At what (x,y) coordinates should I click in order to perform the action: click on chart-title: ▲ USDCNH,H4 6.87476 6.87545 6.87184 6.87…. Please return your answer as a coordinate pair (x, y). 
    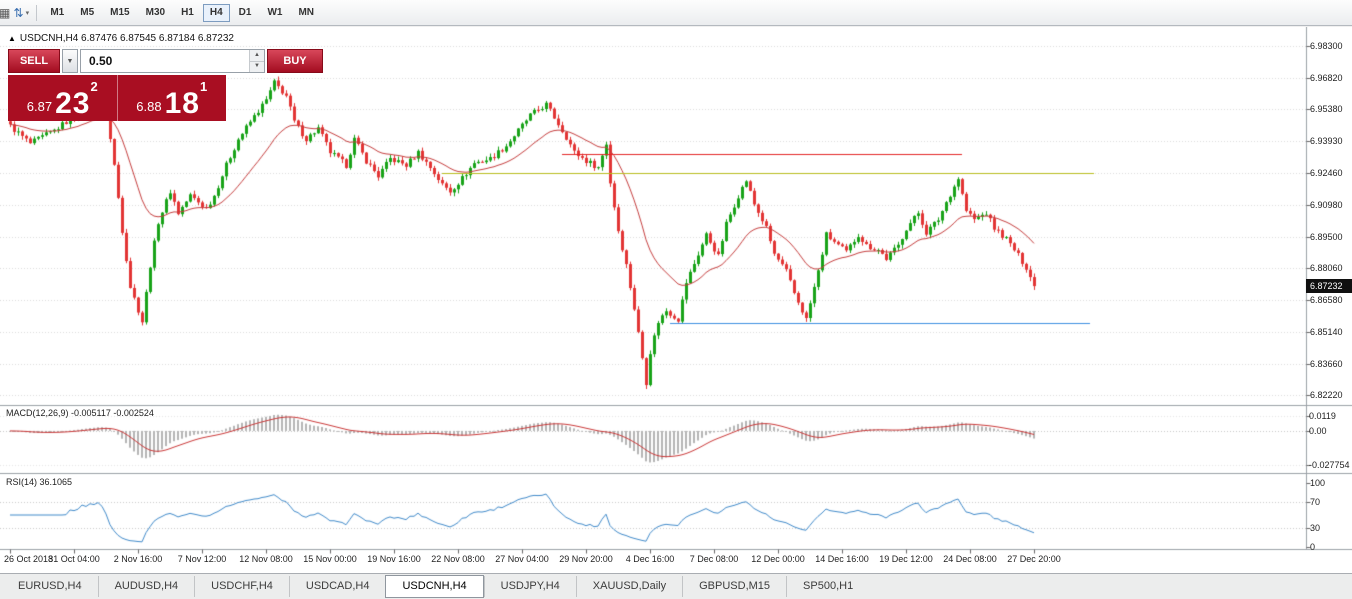
    Looking at the image, I should click on (121, 38).